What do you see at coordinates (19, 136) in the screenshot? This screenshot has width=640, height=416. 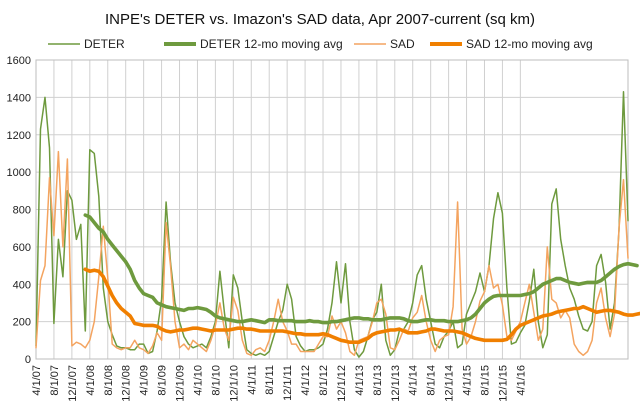 I see `y-tick-label-6: 1200` at bounding box center [19, 136].